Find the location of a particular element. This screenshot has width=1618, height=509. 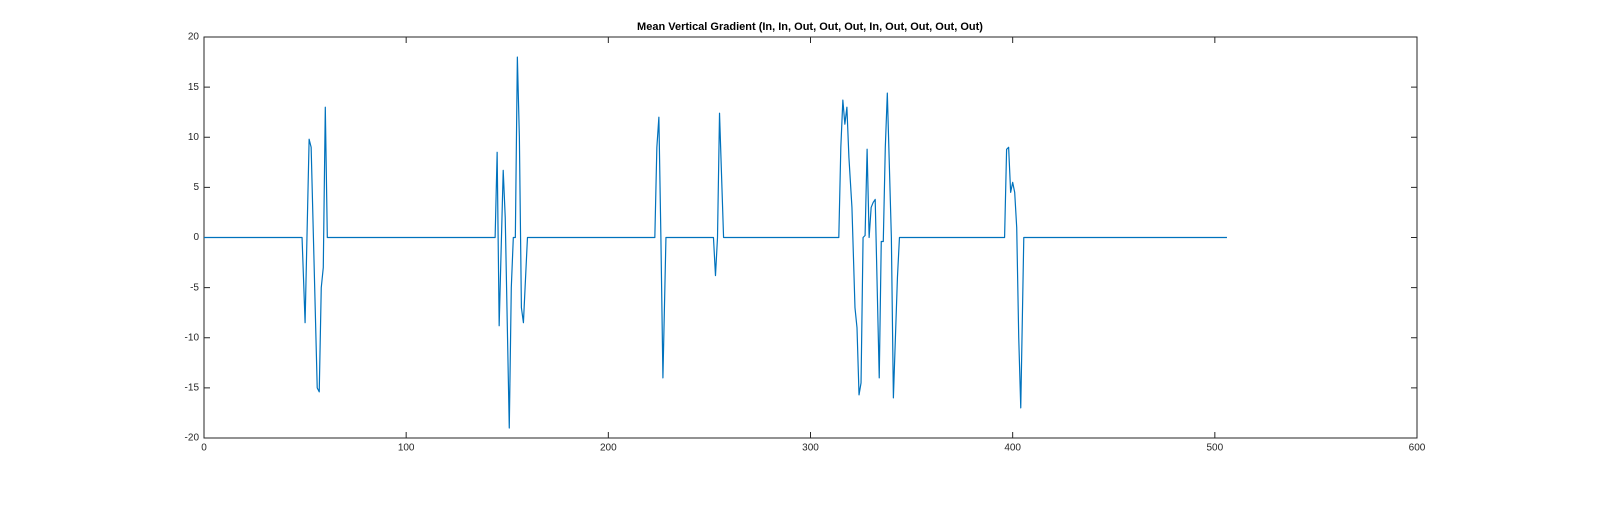

x-tick-label: 500 is located at coordinates (1214, 448).